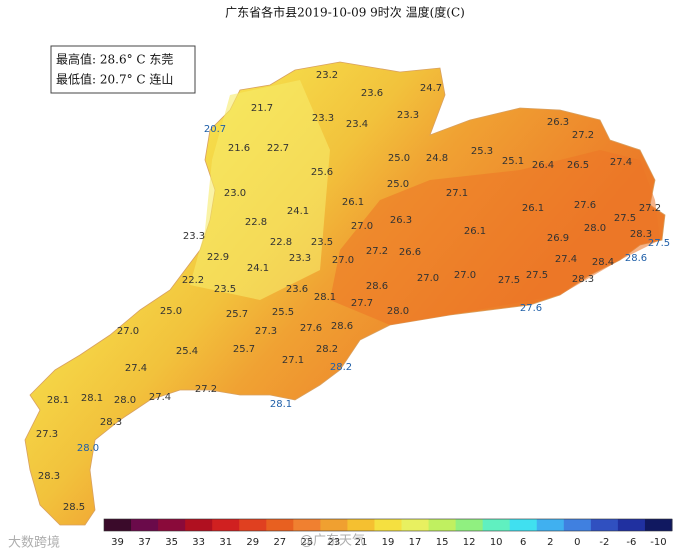 The image size is (690, 554). I want to click on colorbar-label: 27, so click(279, 542).